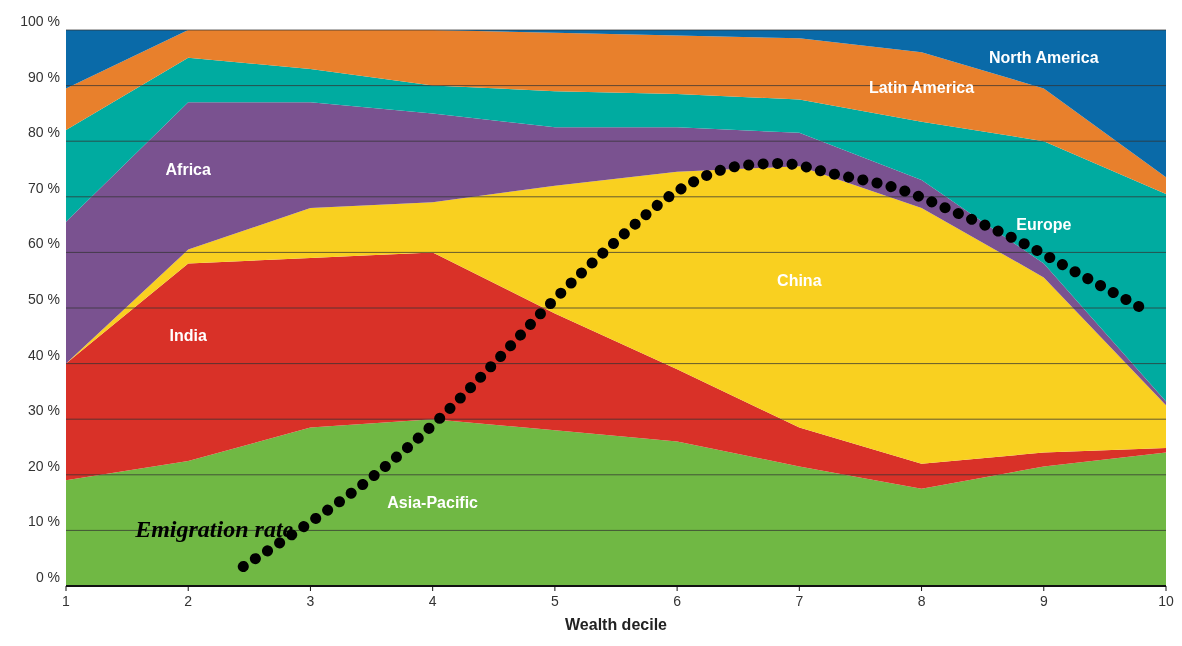 The height and width of the screenshot is (646, 1182). What do you see at coordinates (66, 601) in the screenshot?
I see `x-tick-label: 1` at bounding box center [66, 601].